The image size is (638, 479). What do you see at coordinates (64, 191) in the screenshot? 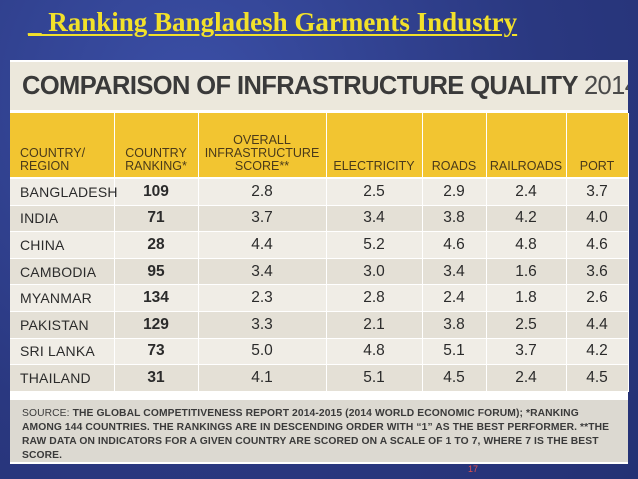
I see `cell-country: BANGLADESH` at bounding box center [64, 191].